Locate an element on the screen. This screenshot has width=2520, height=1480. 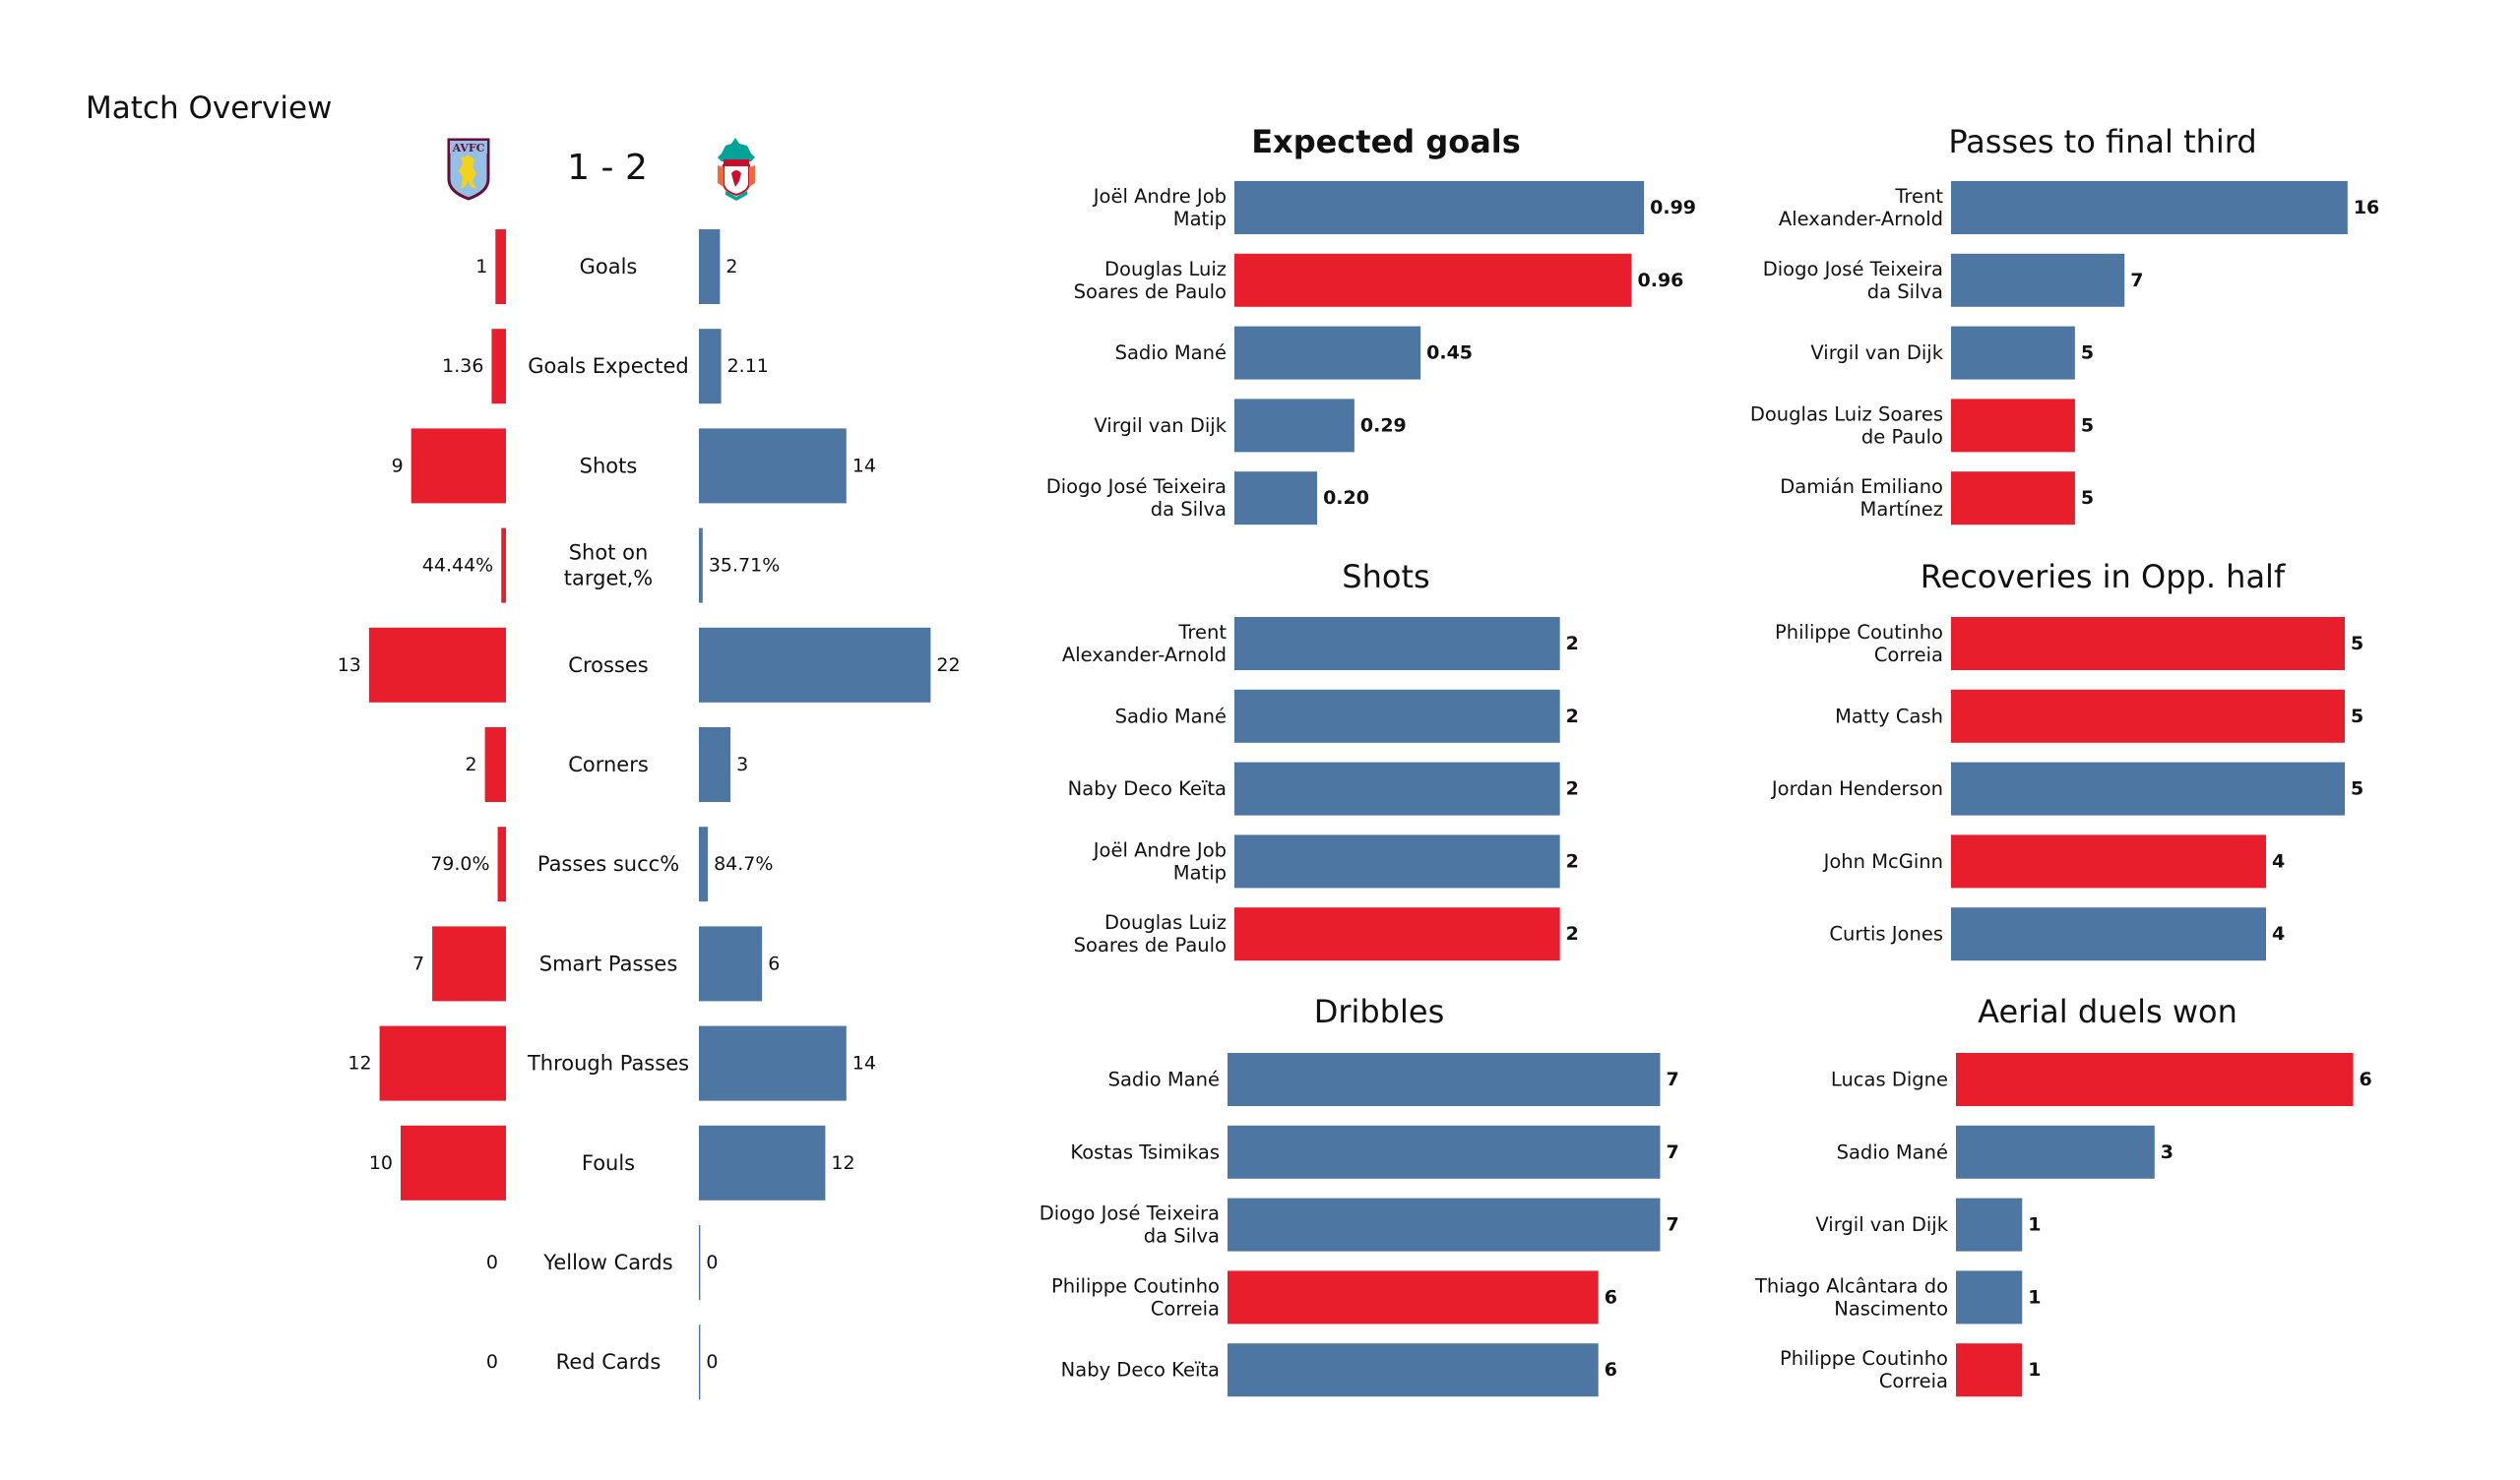
home-value: 13 is located at coordinates (349, 665).